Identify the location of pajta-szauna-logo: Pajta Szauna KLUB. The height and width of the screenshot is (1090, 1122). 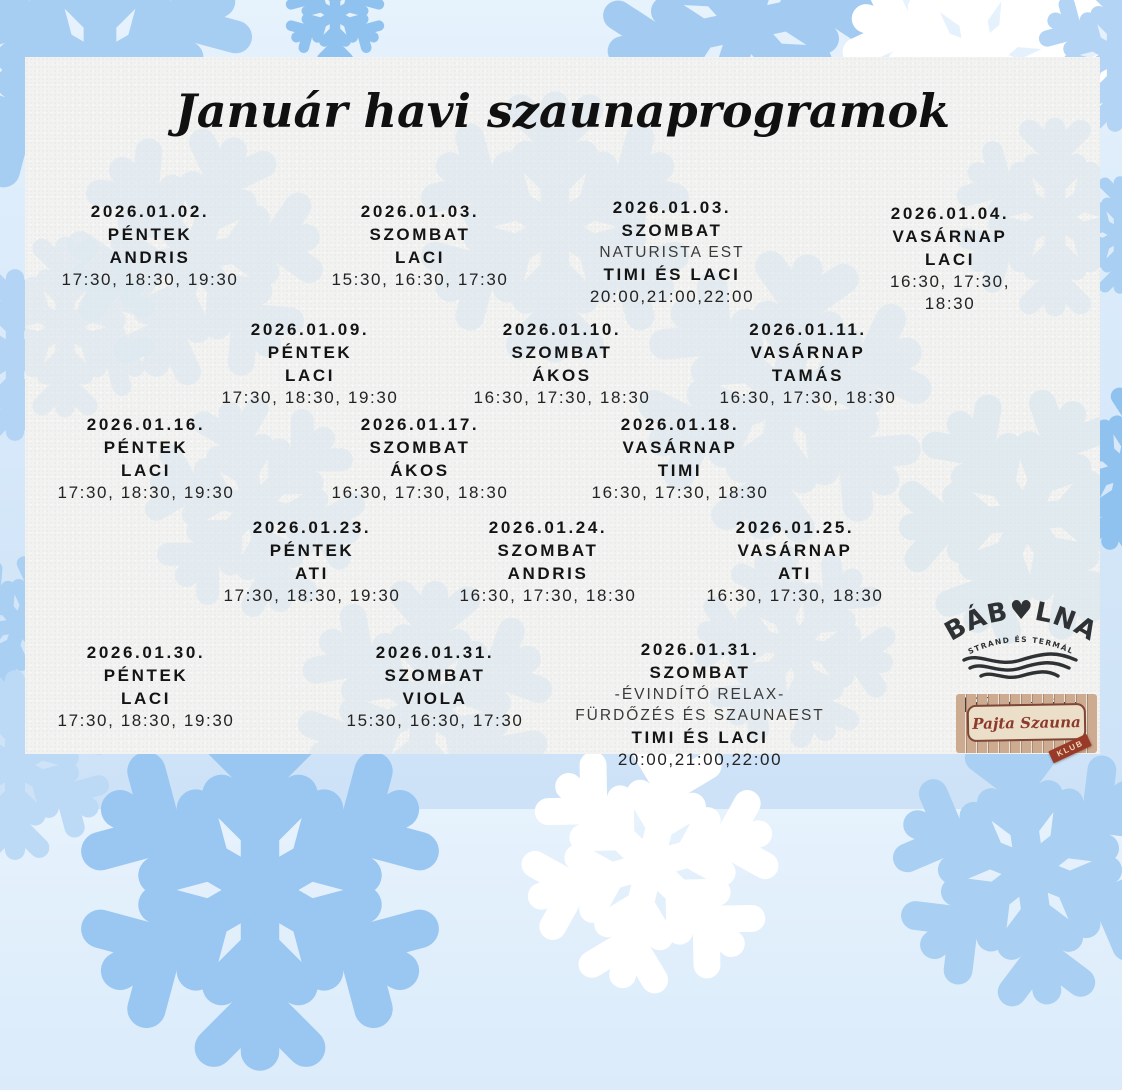
(1026, 729).